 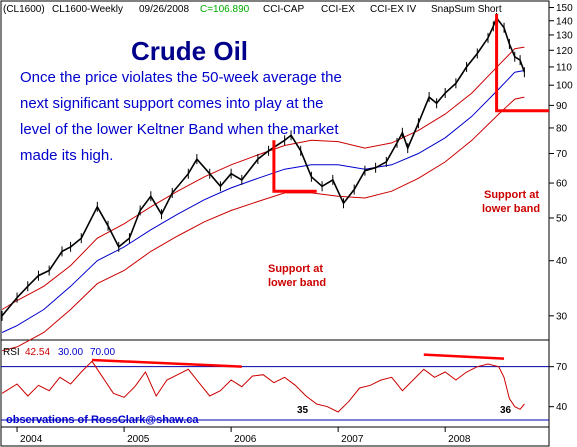 What do you see at coordinates (297, 283) in the screenshot?
I see `support-2006-line-2: lower band` at bounding box center [297, 283].